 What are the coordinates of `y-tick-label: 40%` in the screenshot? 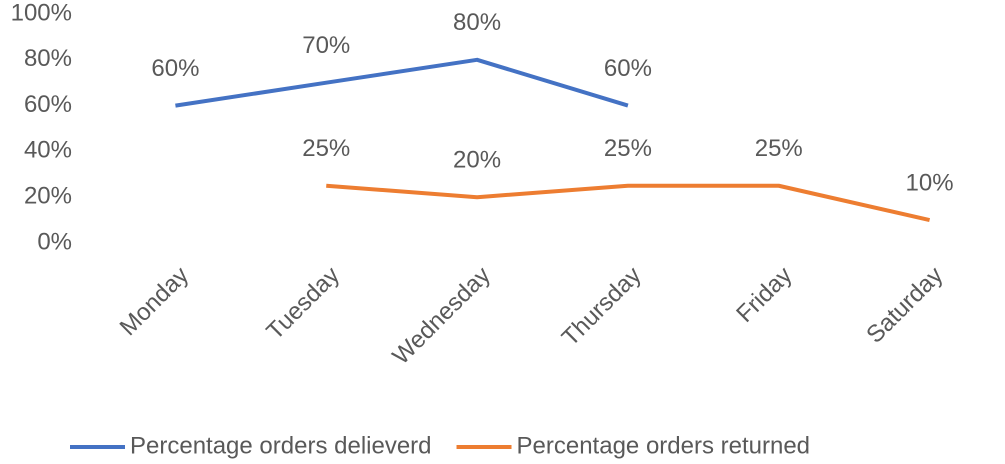 It's located at (48, 150).